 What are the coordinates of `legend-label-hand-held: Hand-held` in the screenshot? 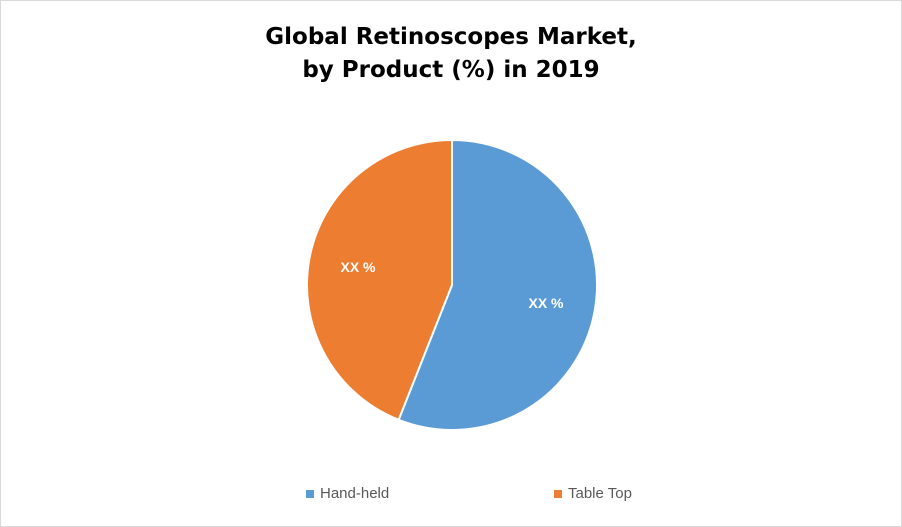 It's located at (355, 493).